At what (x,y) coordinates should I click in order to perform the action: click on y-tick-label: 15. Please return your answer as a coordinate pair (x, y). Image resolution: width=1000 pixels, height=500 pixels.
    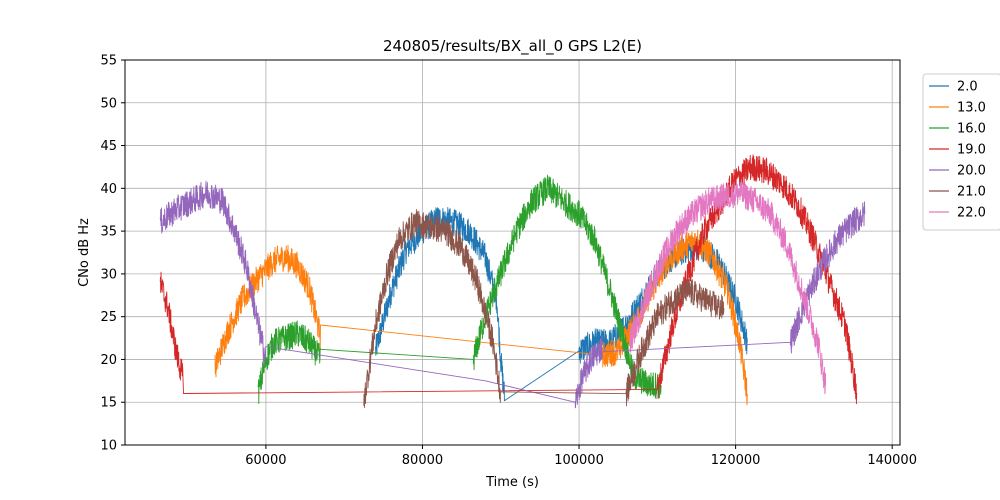
    Looking at the image, I should click on (108, 403).